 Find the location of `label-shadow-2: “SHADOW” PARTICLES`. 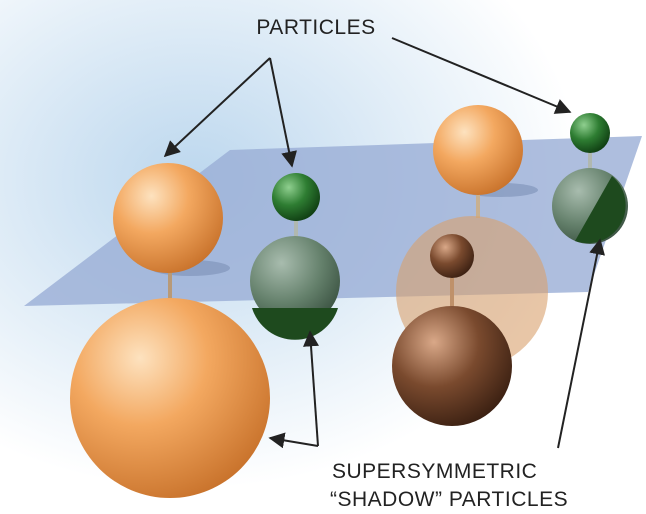

label-shadow-2: “SHADOW” PARTICLES is located at coordinates (449, 499).